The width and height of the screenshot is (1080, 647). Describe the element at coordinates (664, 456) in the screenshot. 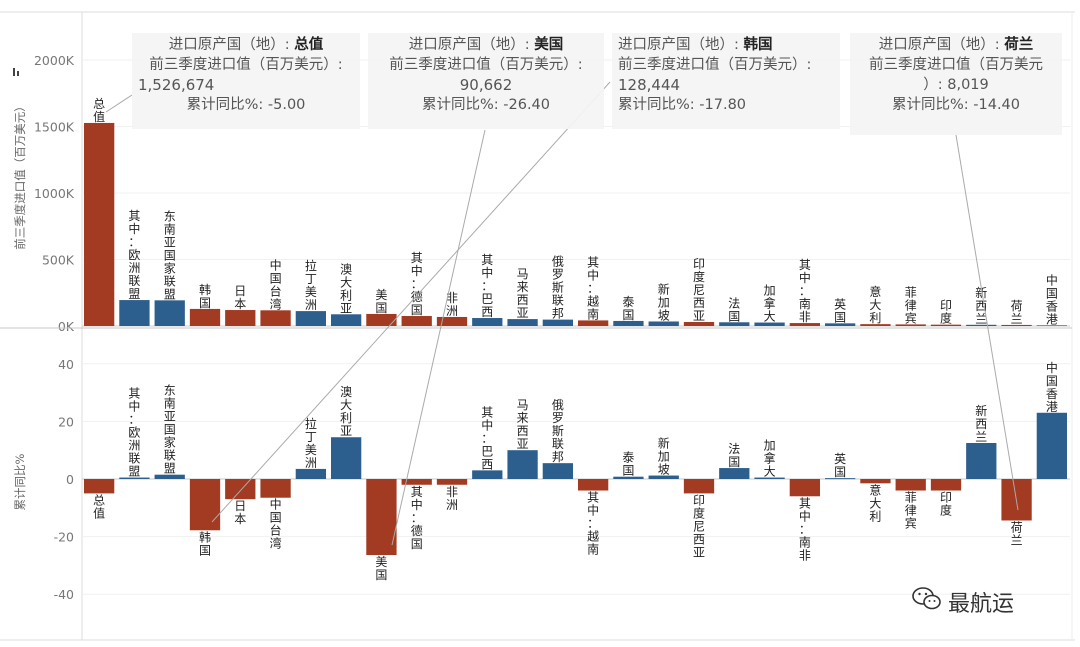

I see `bottom-bar-label: 新加坡` at that location.